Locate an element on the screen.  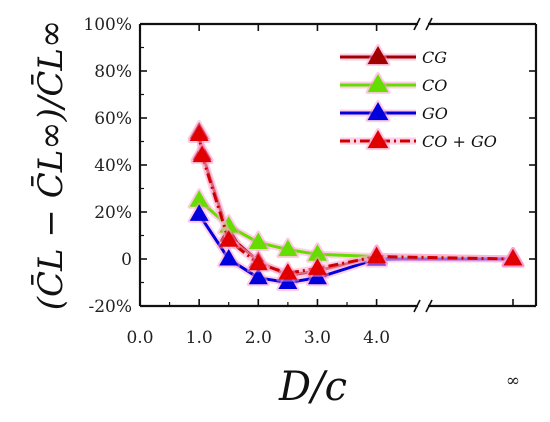
legend-label: CO + GO is located at coordinates (459, 141).